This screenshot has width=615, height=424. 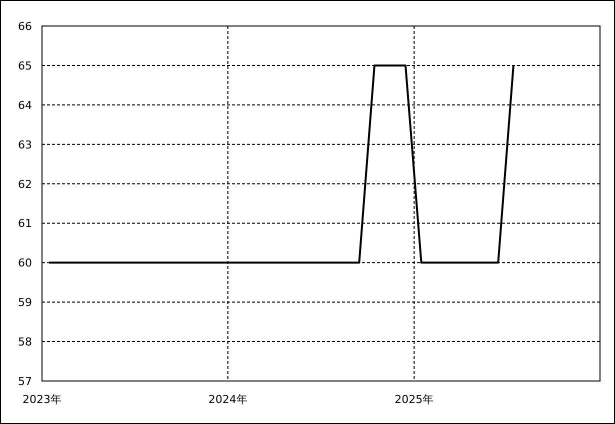 I want to click on y-tick-label: 64, so click(x=25, y=105).